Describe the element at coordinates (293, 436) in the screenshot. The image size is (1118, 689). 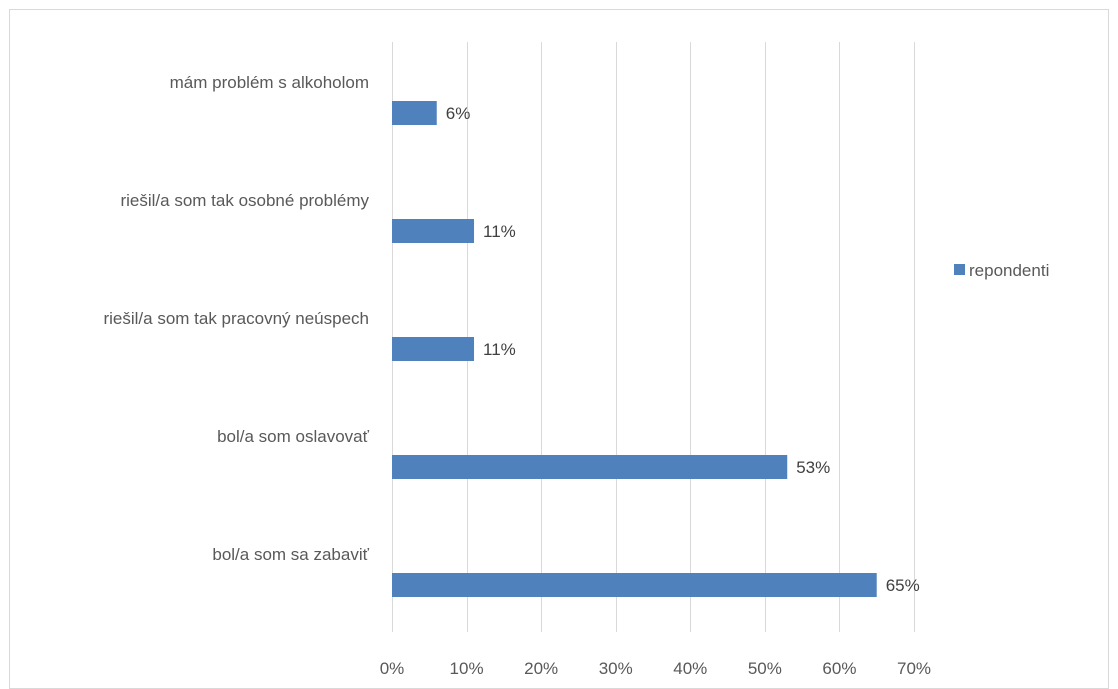
I see `category-label: bol/a som oslavovať` at that location.